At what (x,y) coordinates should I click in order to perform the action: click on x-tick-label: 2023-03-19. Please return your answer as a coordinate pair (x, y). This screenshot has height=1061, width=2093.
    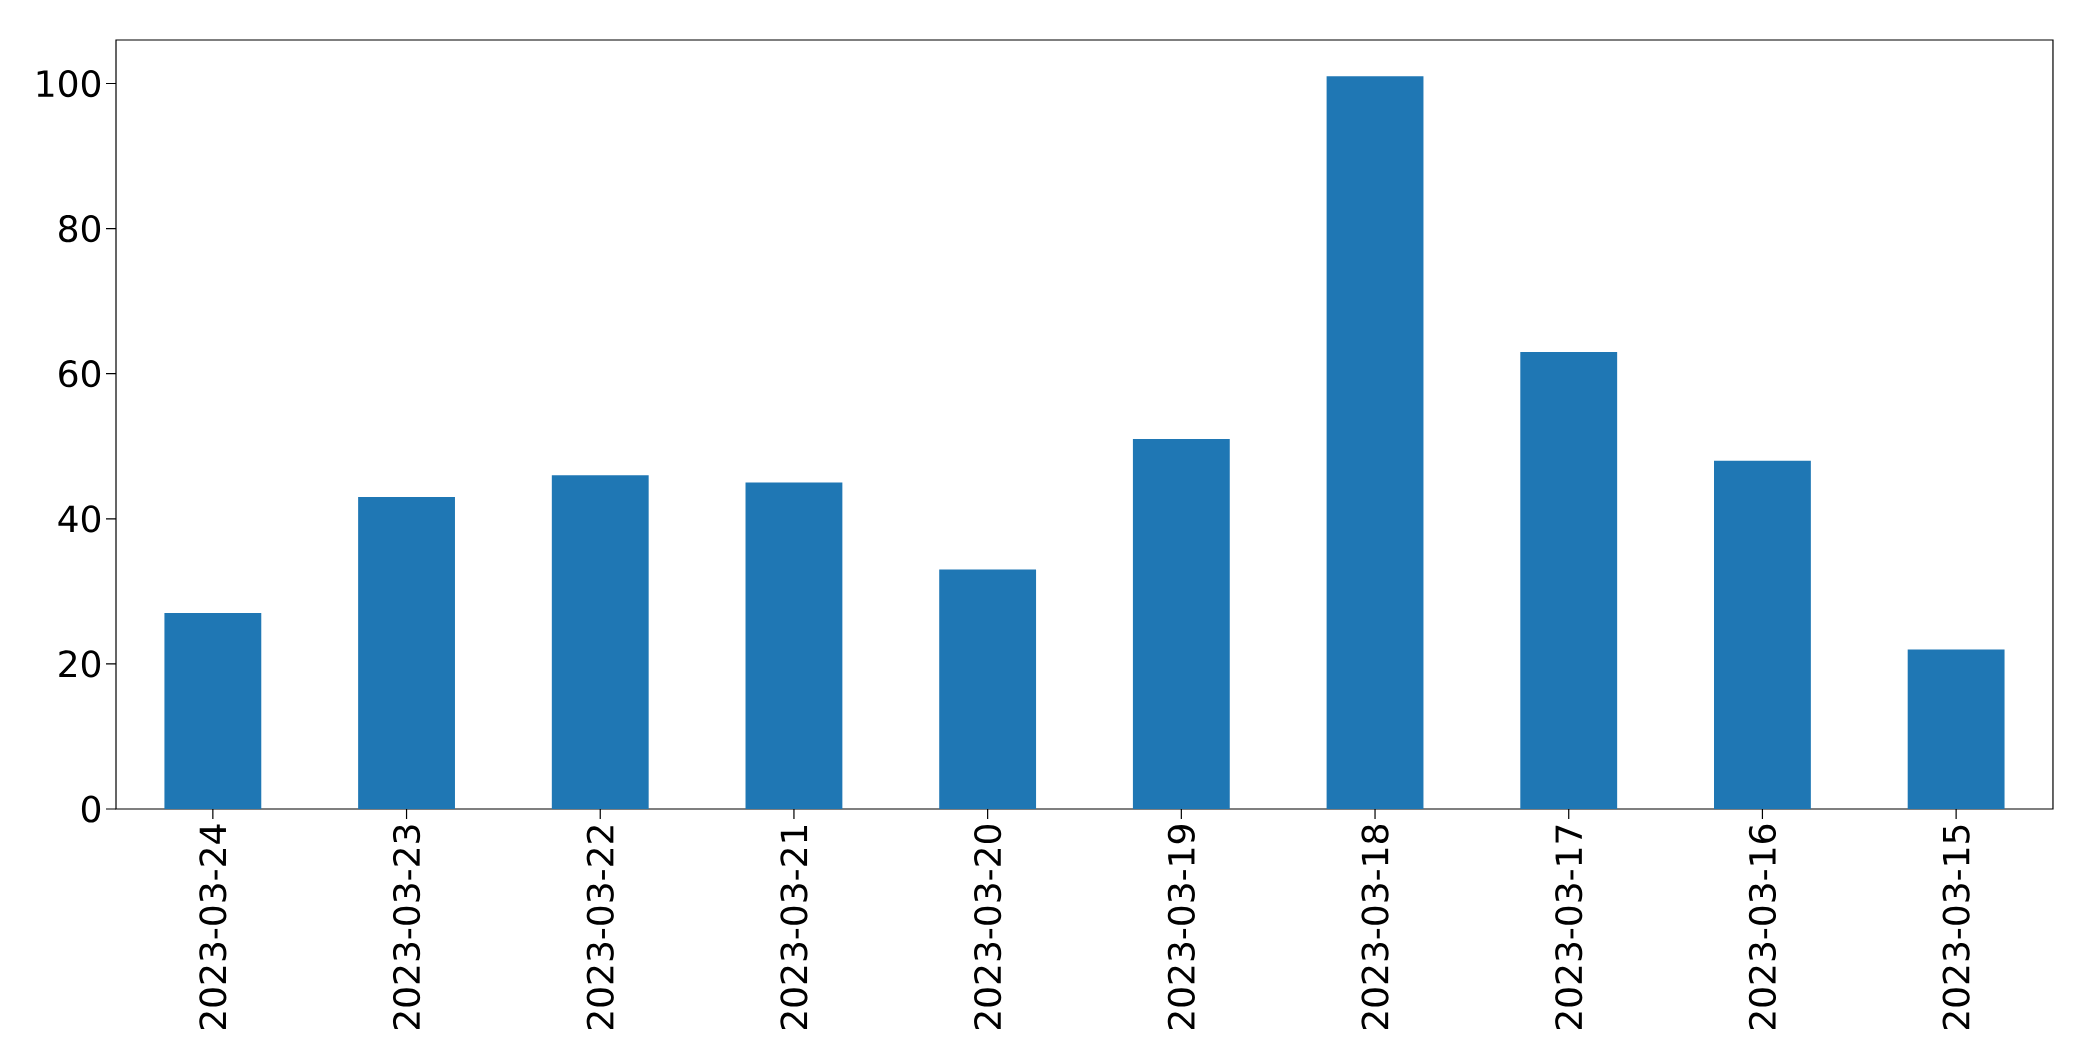
    Looking at the image, I should click on (1181, 927).